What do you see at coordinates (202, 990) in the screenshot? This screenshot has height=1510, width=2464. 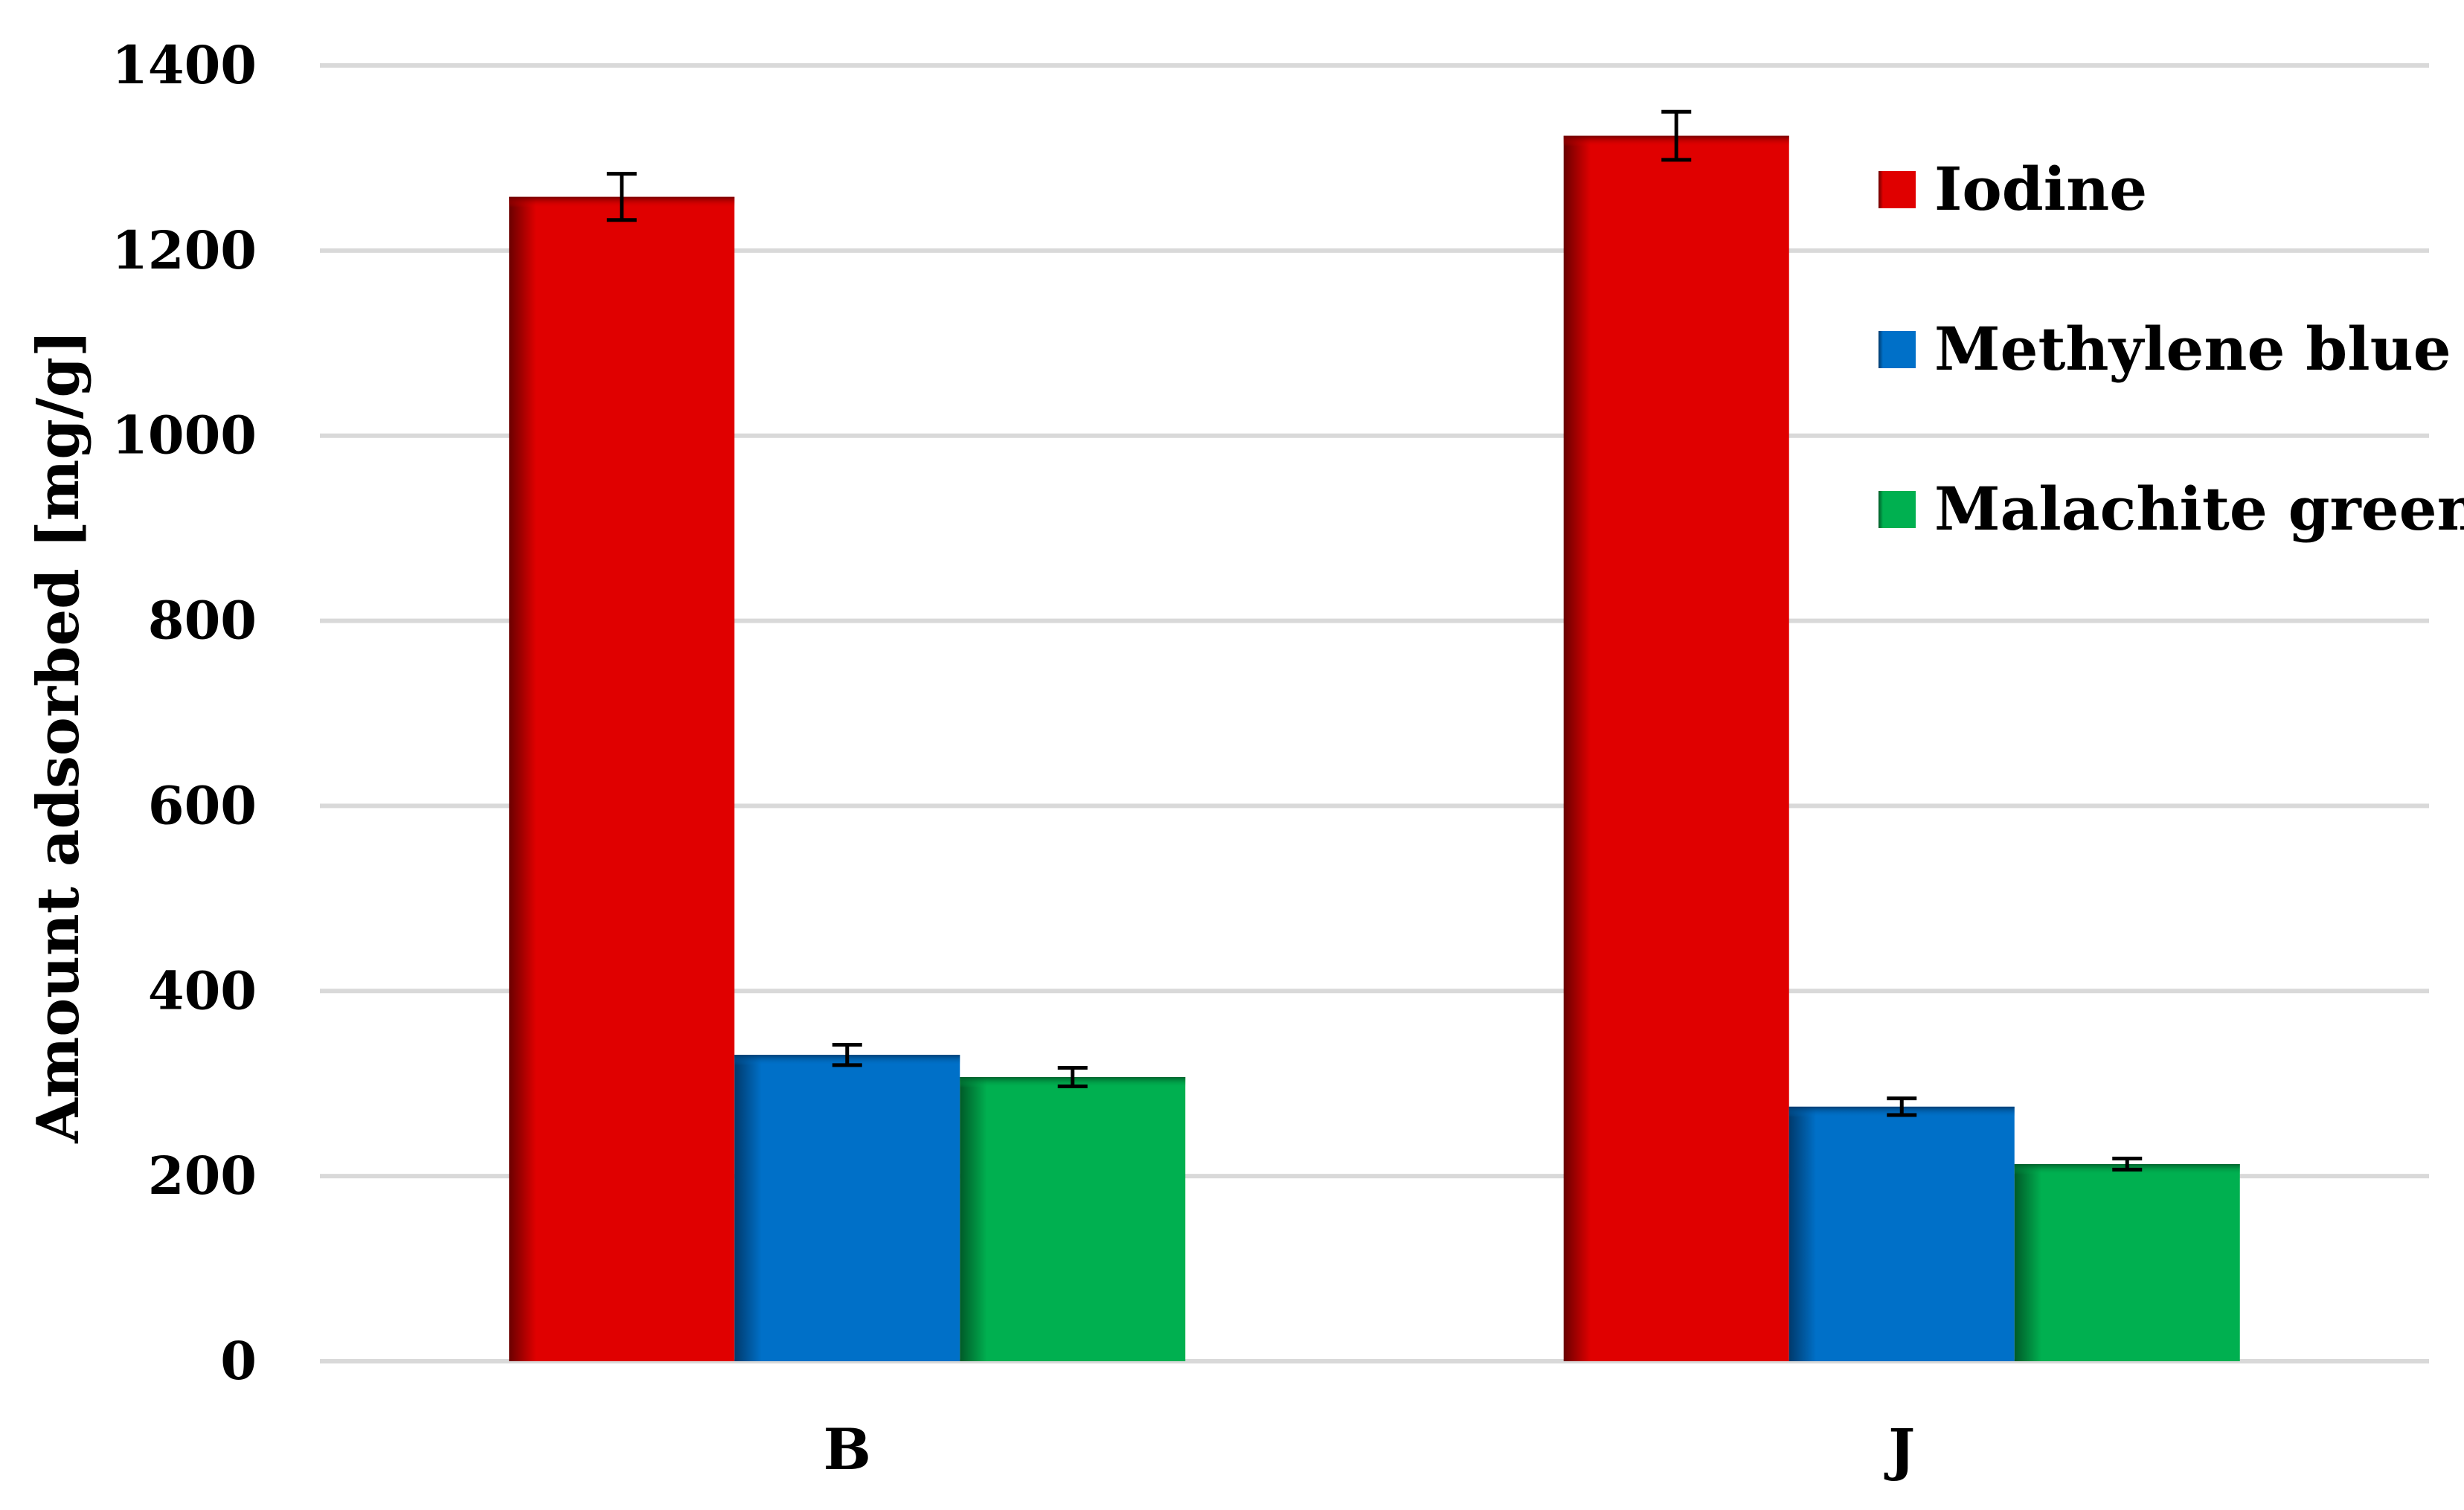 I see `y-tick-label: 400` at bounding box center [202, 990].